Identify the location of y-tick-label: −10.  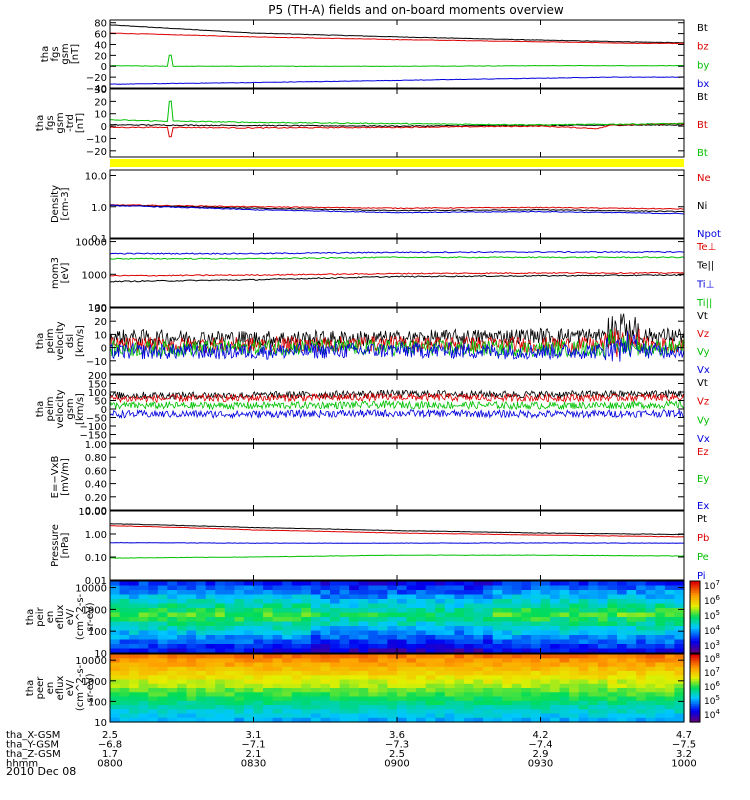
(96, 362).